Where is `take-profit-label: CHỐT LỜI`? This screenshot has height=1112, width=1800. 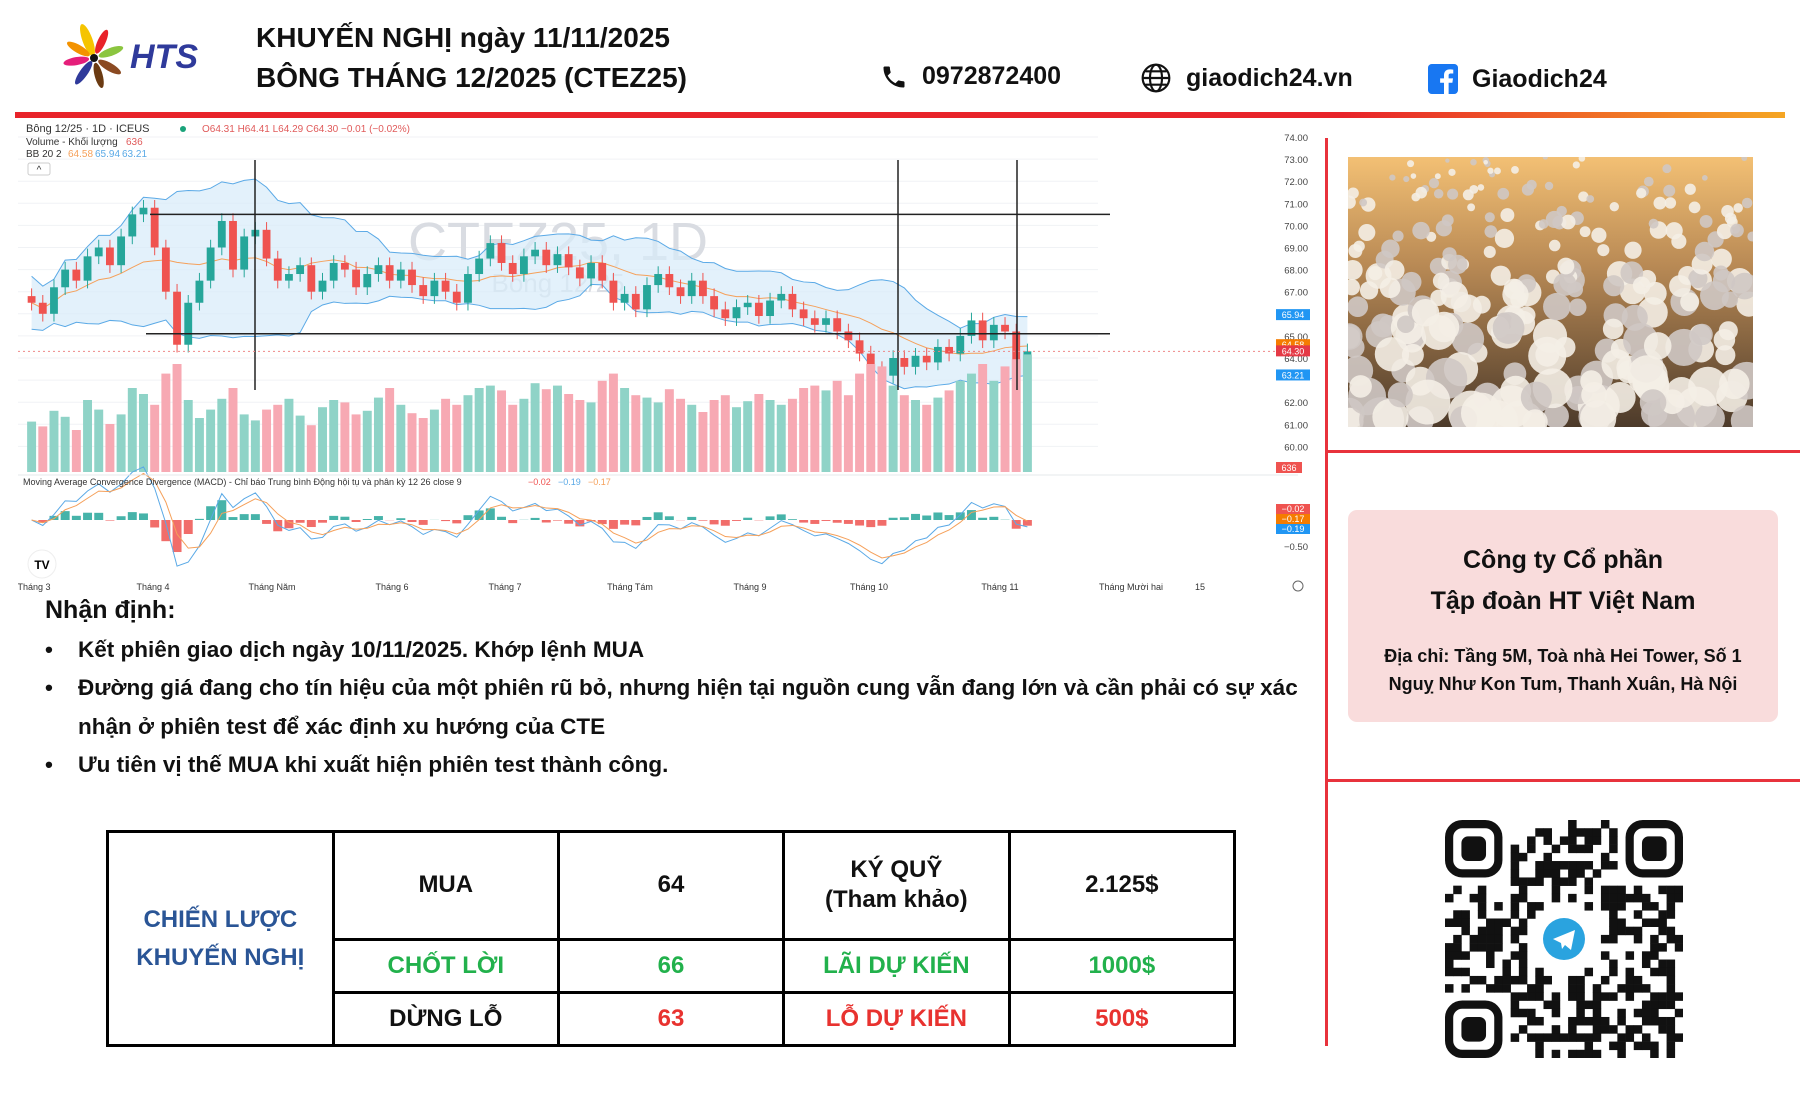
take-profit-label: CHỐT LỜI is located at coordinates (445, 965).